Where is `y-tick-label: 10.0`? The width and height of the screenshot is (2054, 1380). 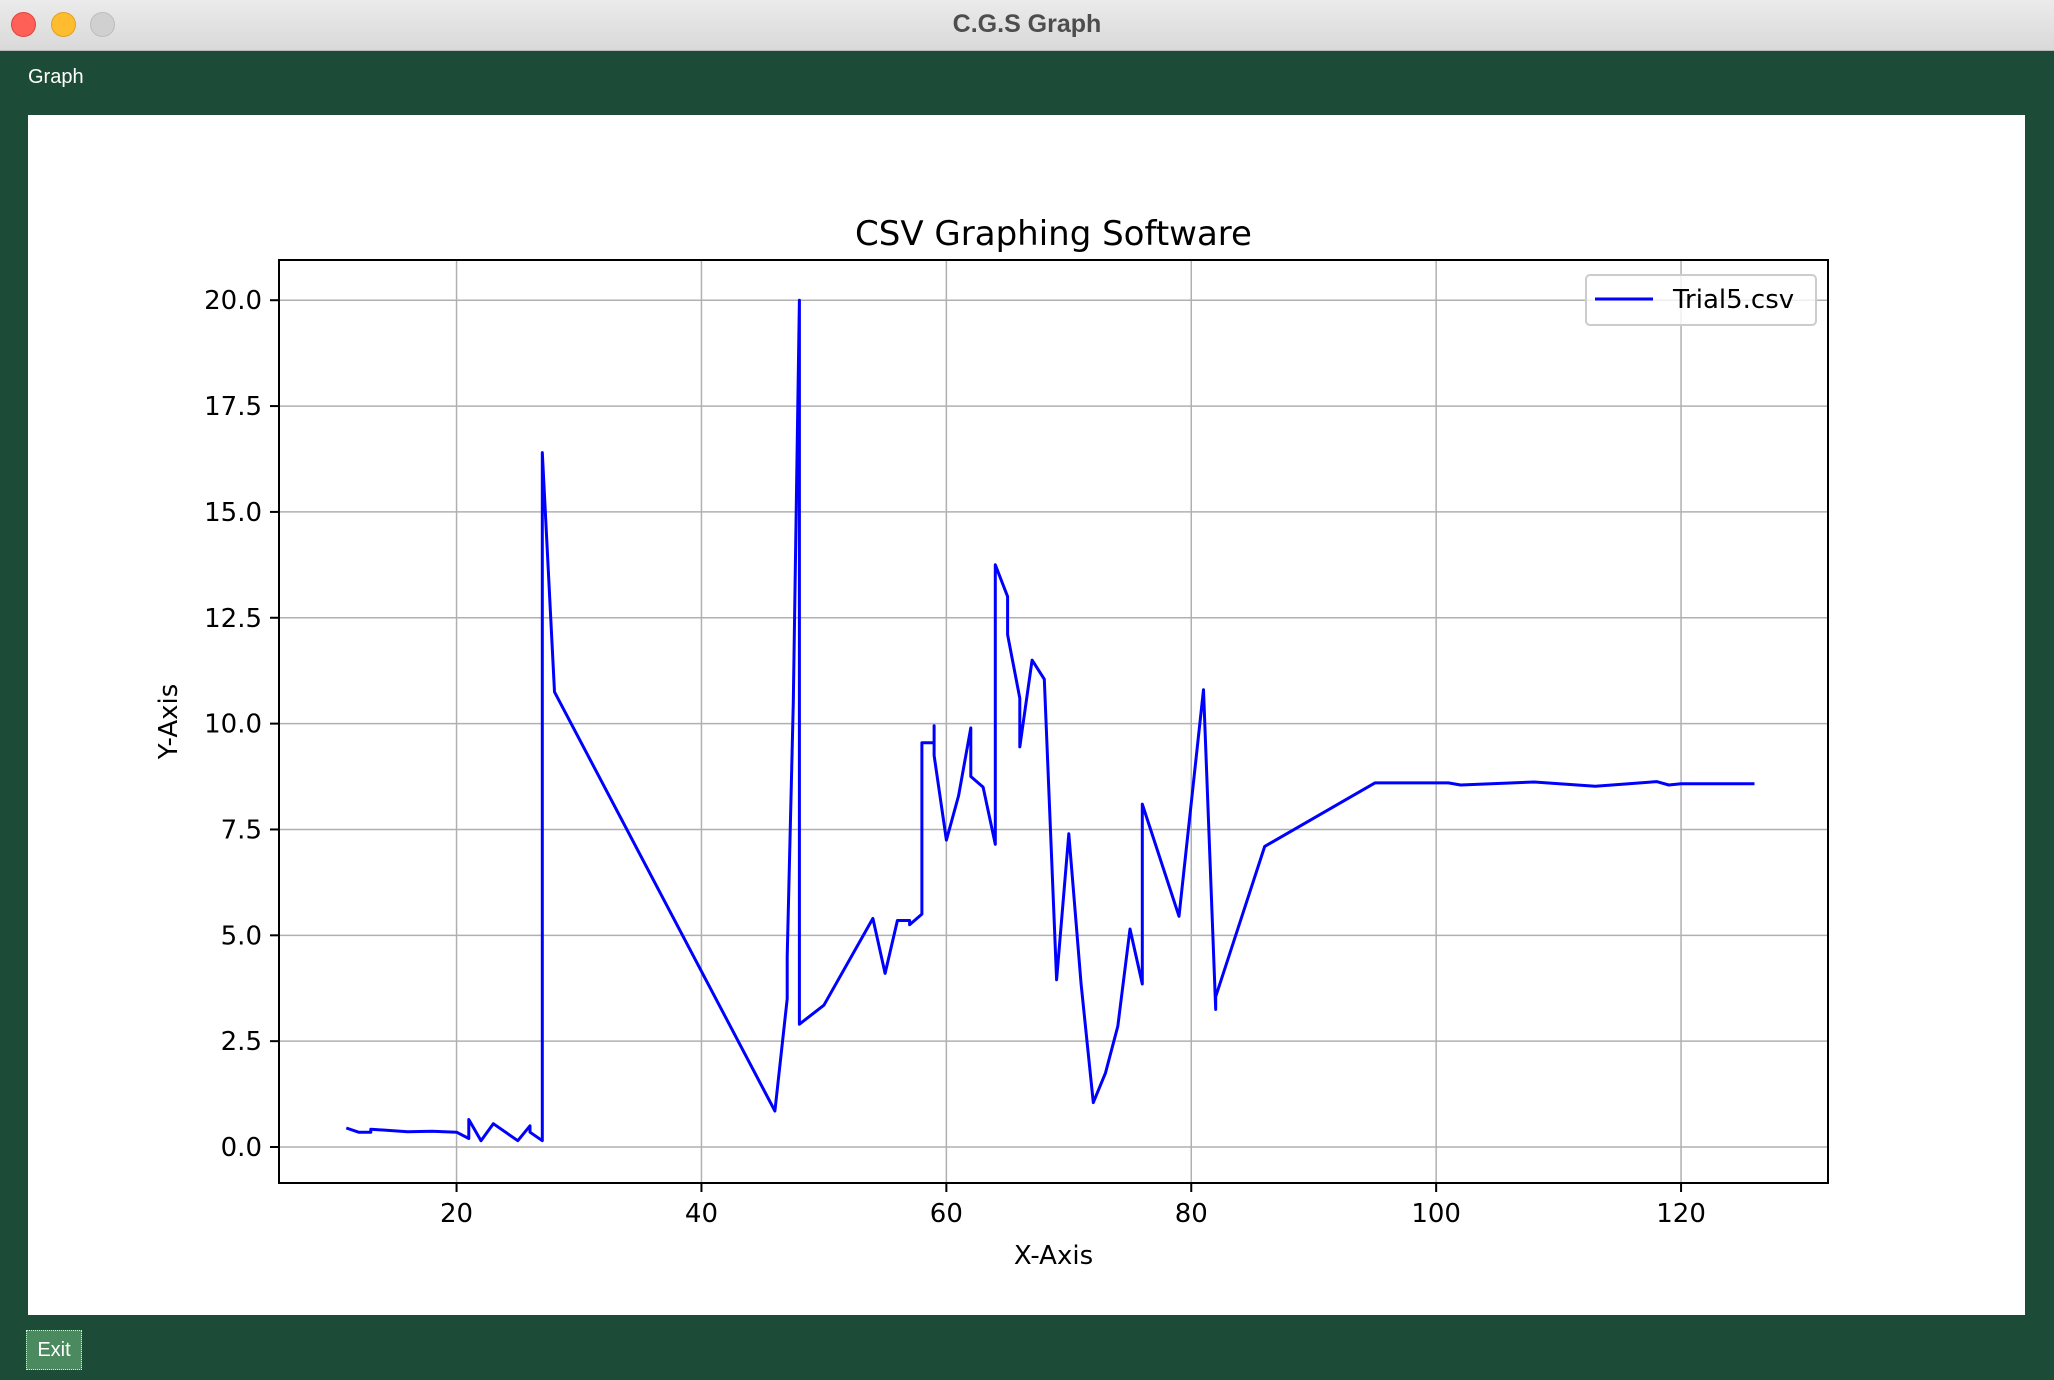
y-tick-label: 10.0 is located at coordinates (233, 725).